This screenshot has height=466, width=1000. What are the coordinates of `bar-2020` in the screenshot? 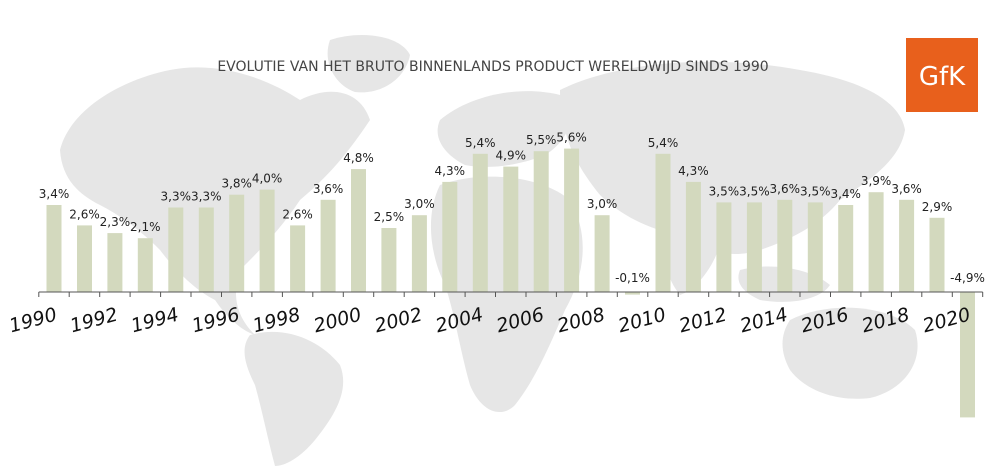 It's located at (967, 355).